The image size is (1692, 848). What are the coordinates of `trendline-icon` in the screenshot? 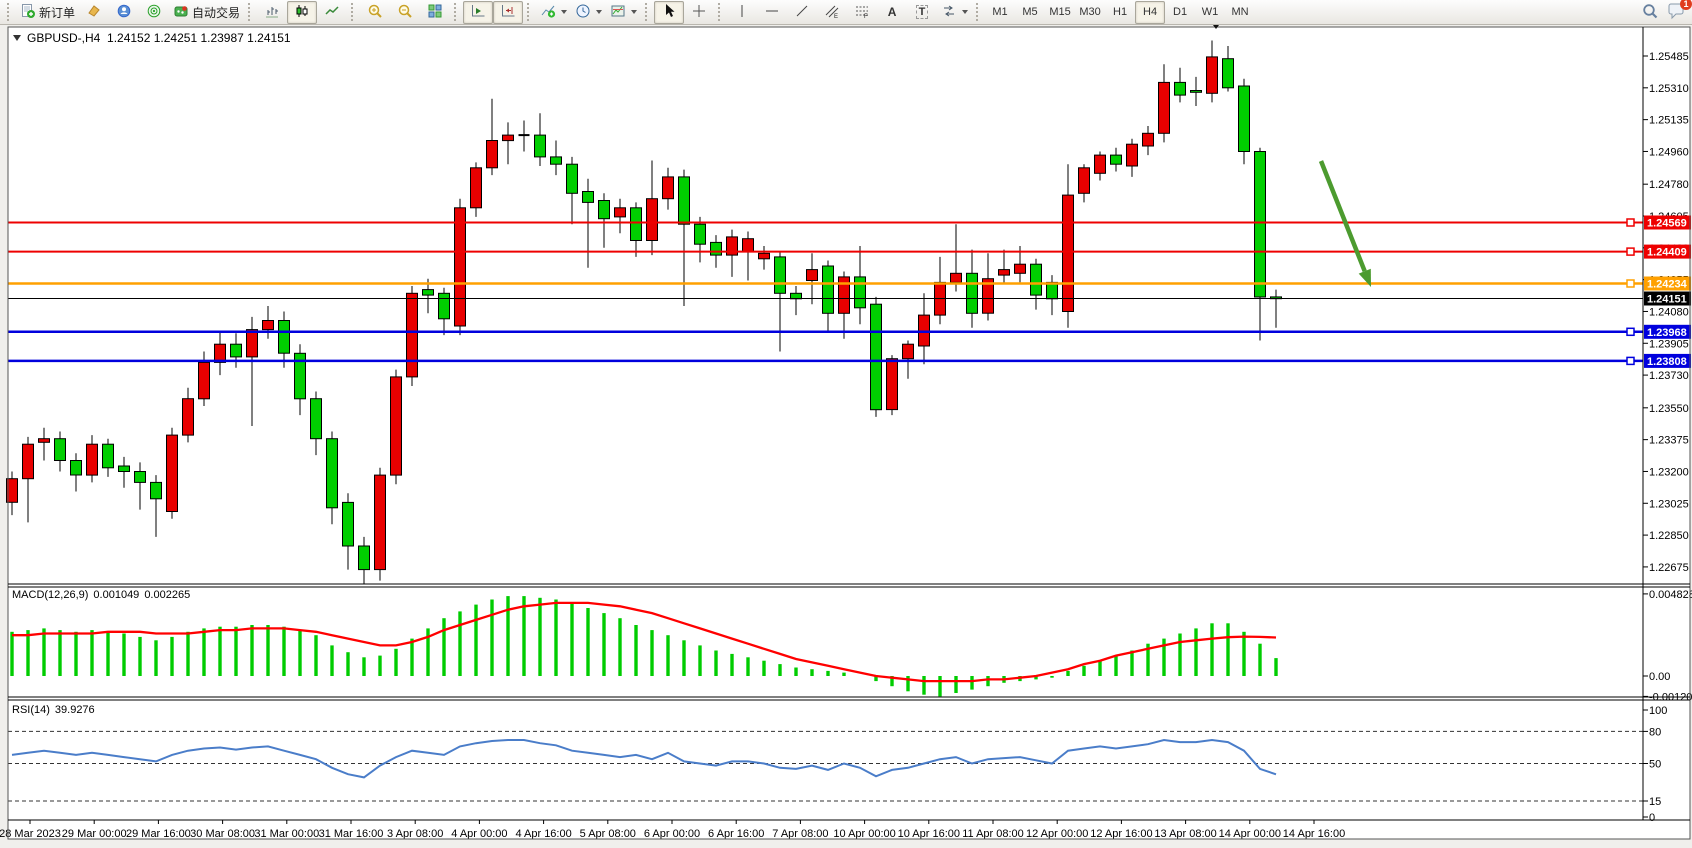 It's located at (802, 12).